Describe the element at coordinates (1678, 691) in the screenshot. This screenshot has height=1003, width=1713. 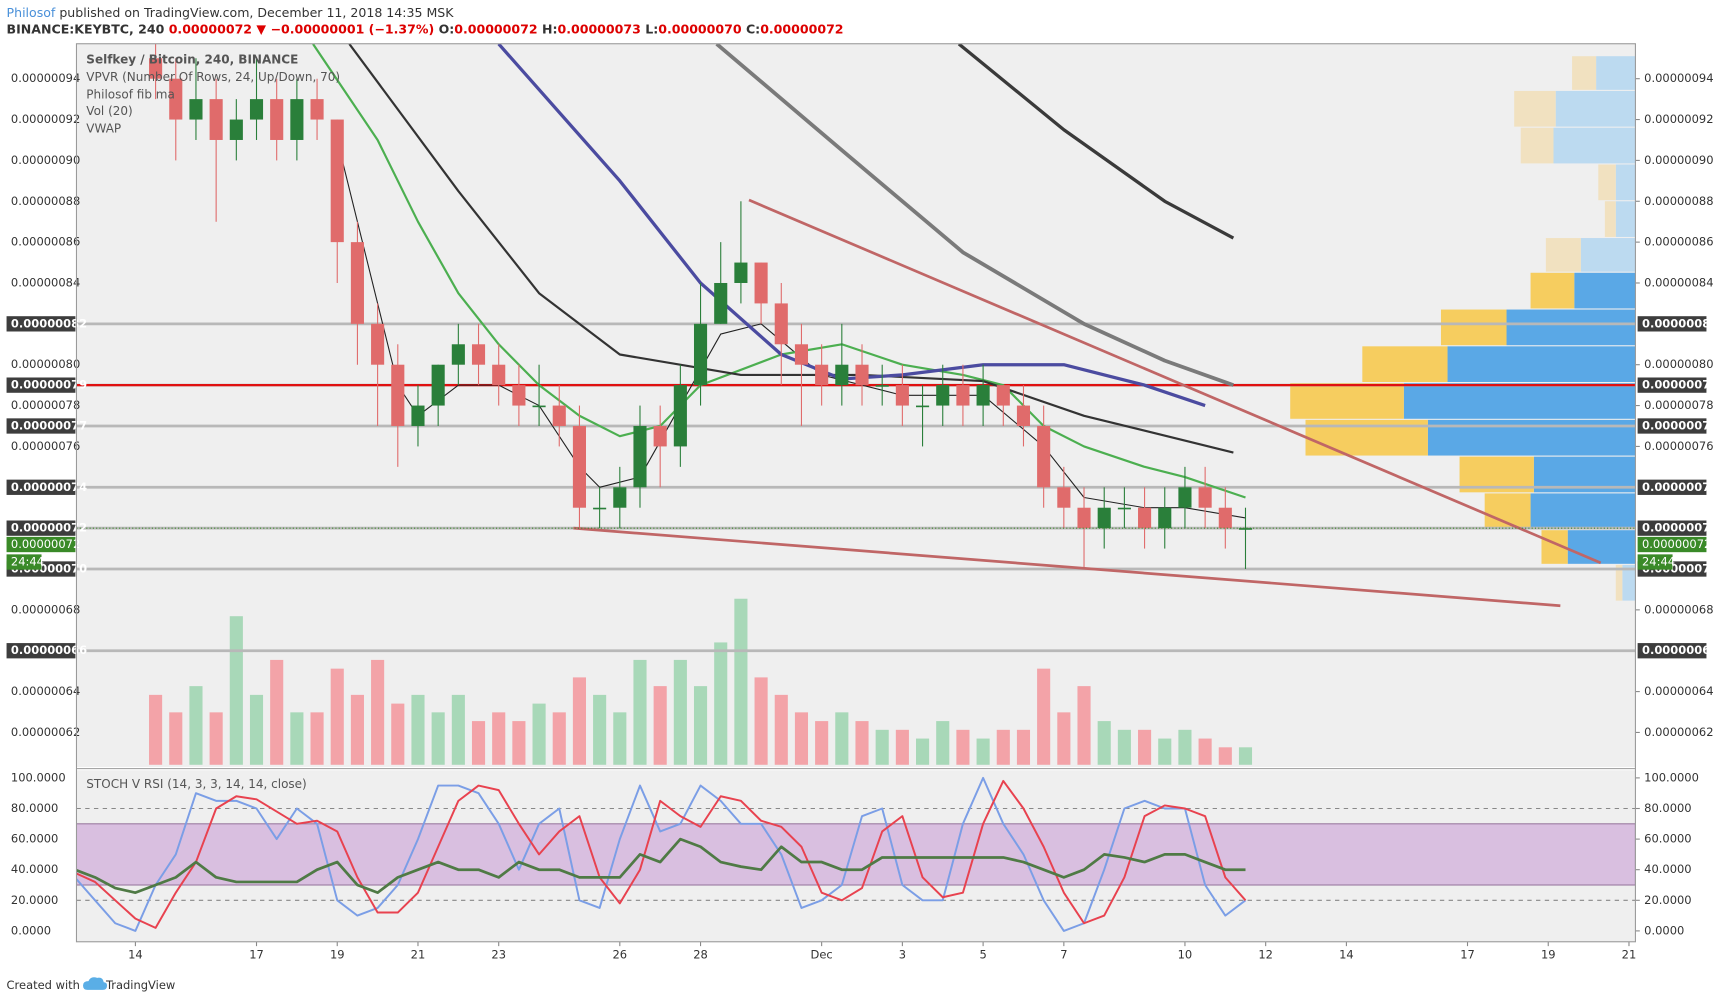
I see `y-tick-label: 0.00000064` at that location.